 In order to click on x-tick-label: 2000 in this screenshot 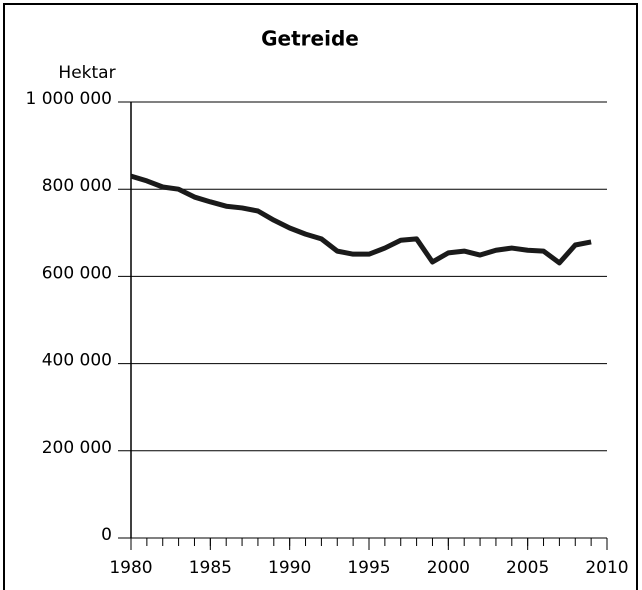, I will do `click(448, 568)`.